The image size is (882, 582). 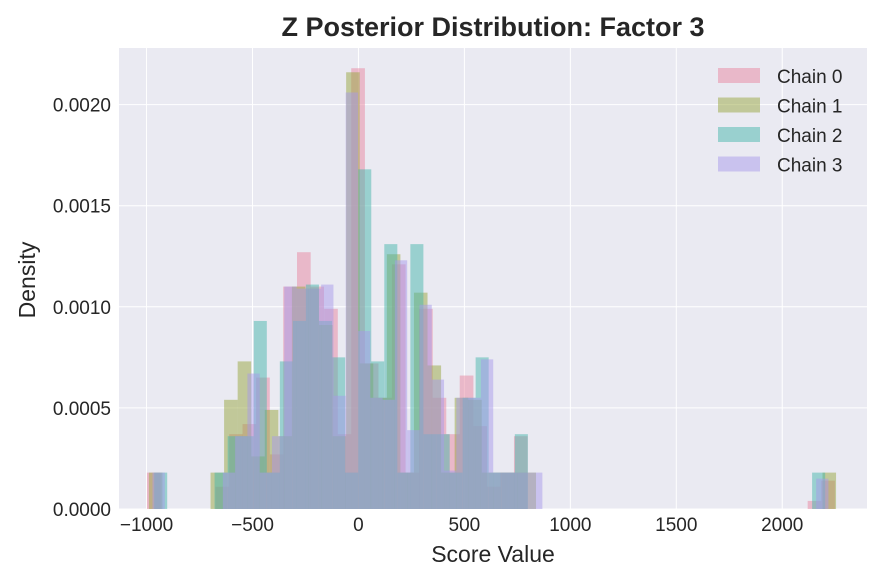 I want to click on y-tick-label: 0.0020, so click(x=82, y=106).